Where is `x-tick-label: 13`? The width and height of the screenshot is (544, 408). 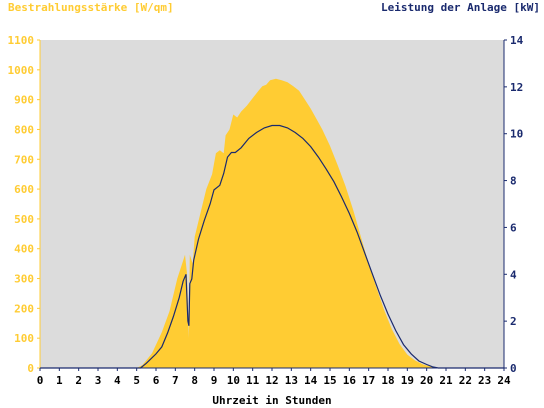
x-tick-label: 13 is located at coordinates (291, 380).